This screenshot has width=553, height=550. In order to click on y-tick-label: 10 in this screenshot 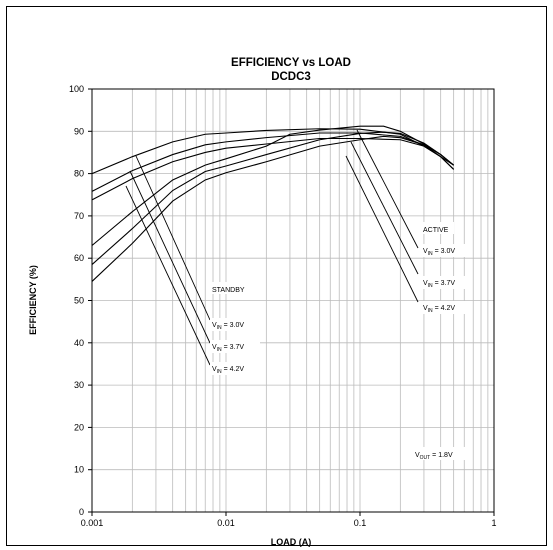, I will do `click(79, 470)`.